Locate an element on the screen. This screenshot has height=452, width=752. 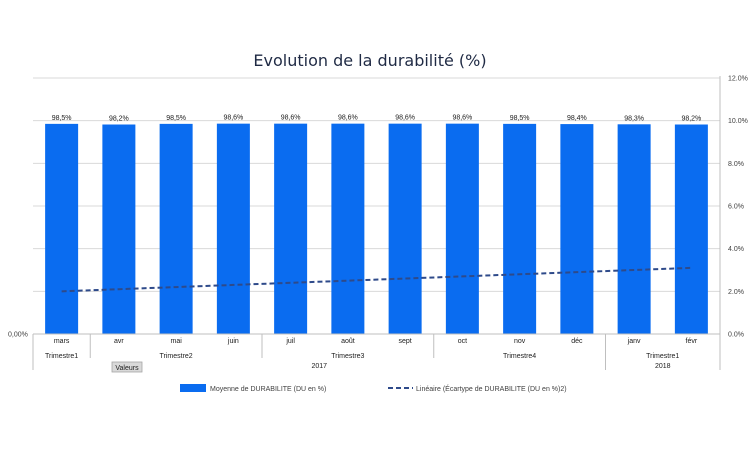
quarter-label: Trimestre3 is located at coordinates (347, 356).